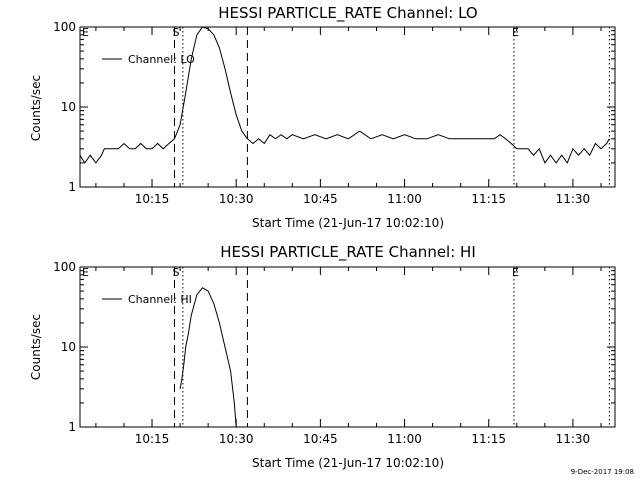  I want to click on series-line, so click(208, 357).